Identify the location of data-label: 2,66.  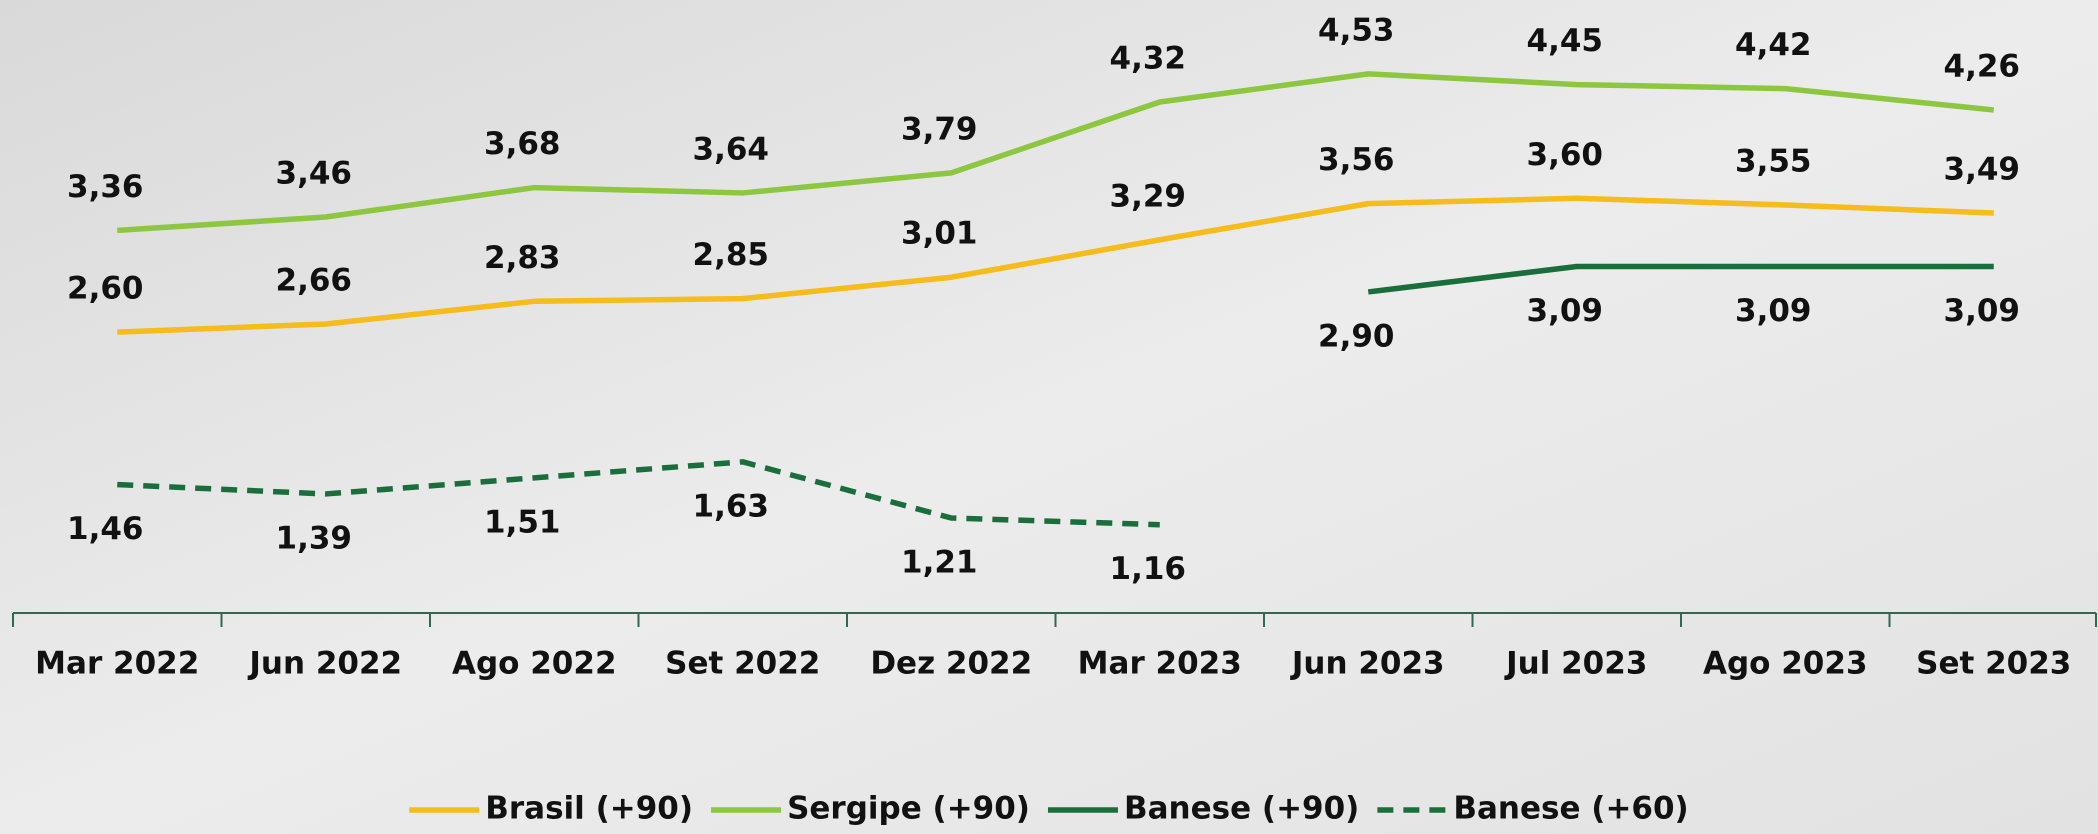
(314, 281).